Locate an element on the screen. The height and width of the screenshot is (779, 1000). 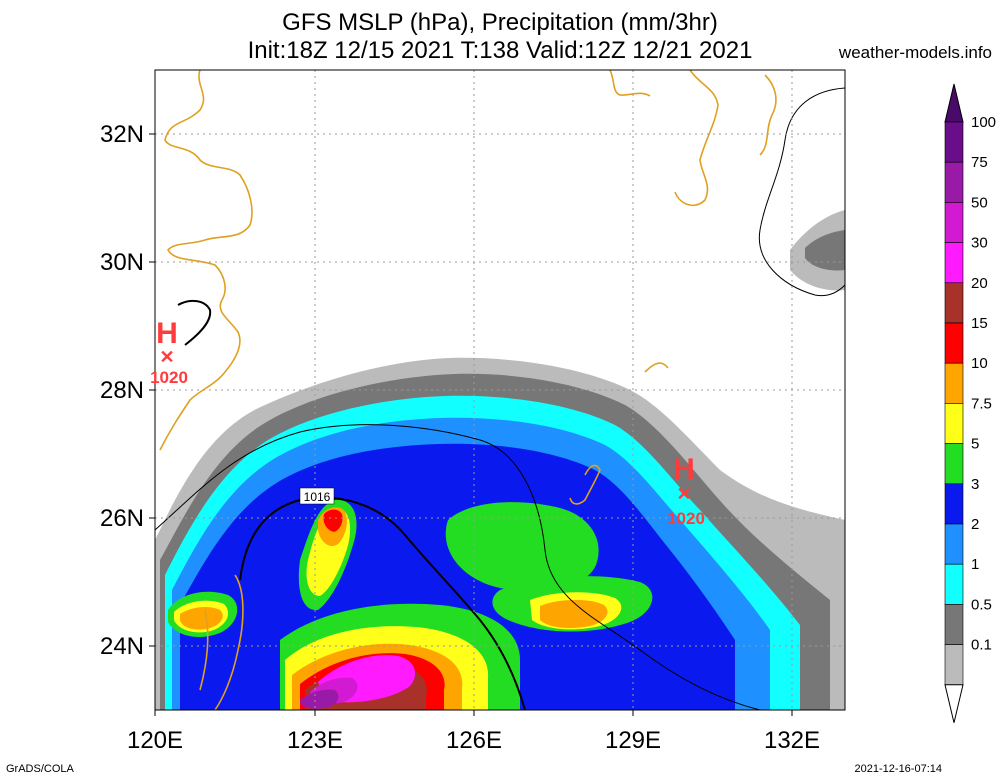
colorbar-label: 3 is located at coordinates (975, 484).